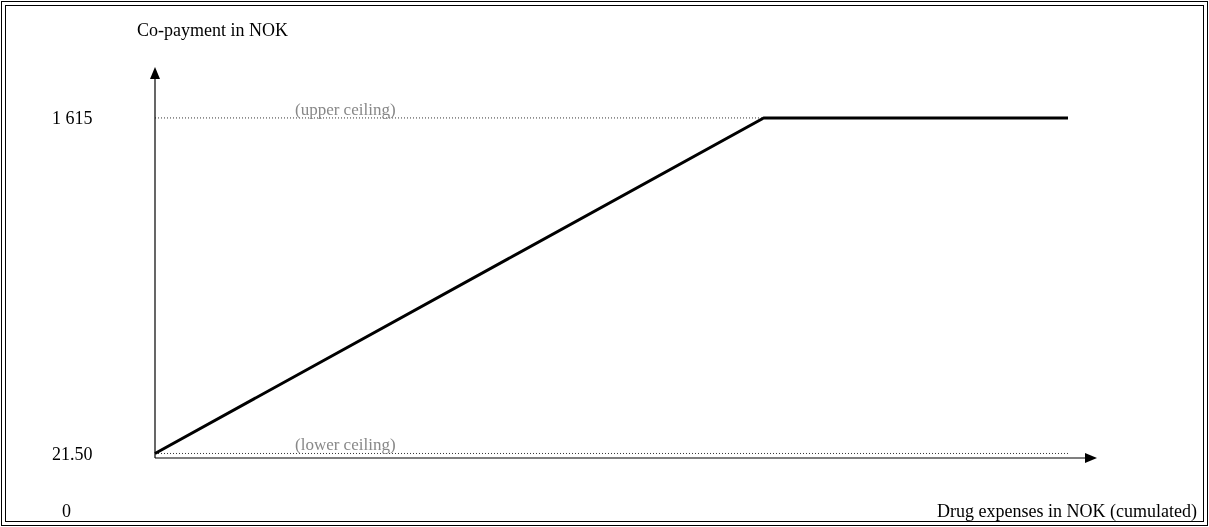 The width and height of the screenshot is (1209, 527). I want to click on y-axis-title: Co-payment in NOK, so click(212, 30).